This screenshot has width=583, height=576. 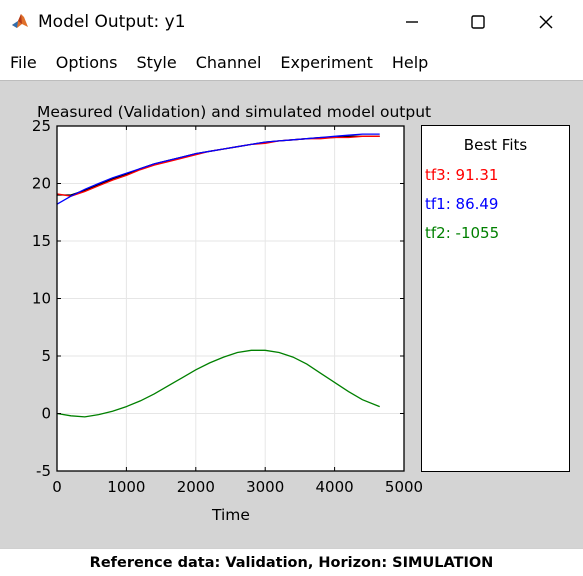 I want to click on legend-entry-tf3: tf3: 91.31, so click(x=462, y=175).